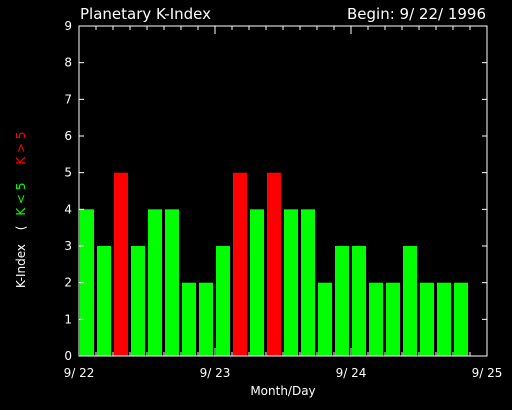  Describe the element at coordinates (68, 63) in the screenshot. I see `y-tick-label: 8` at that location.